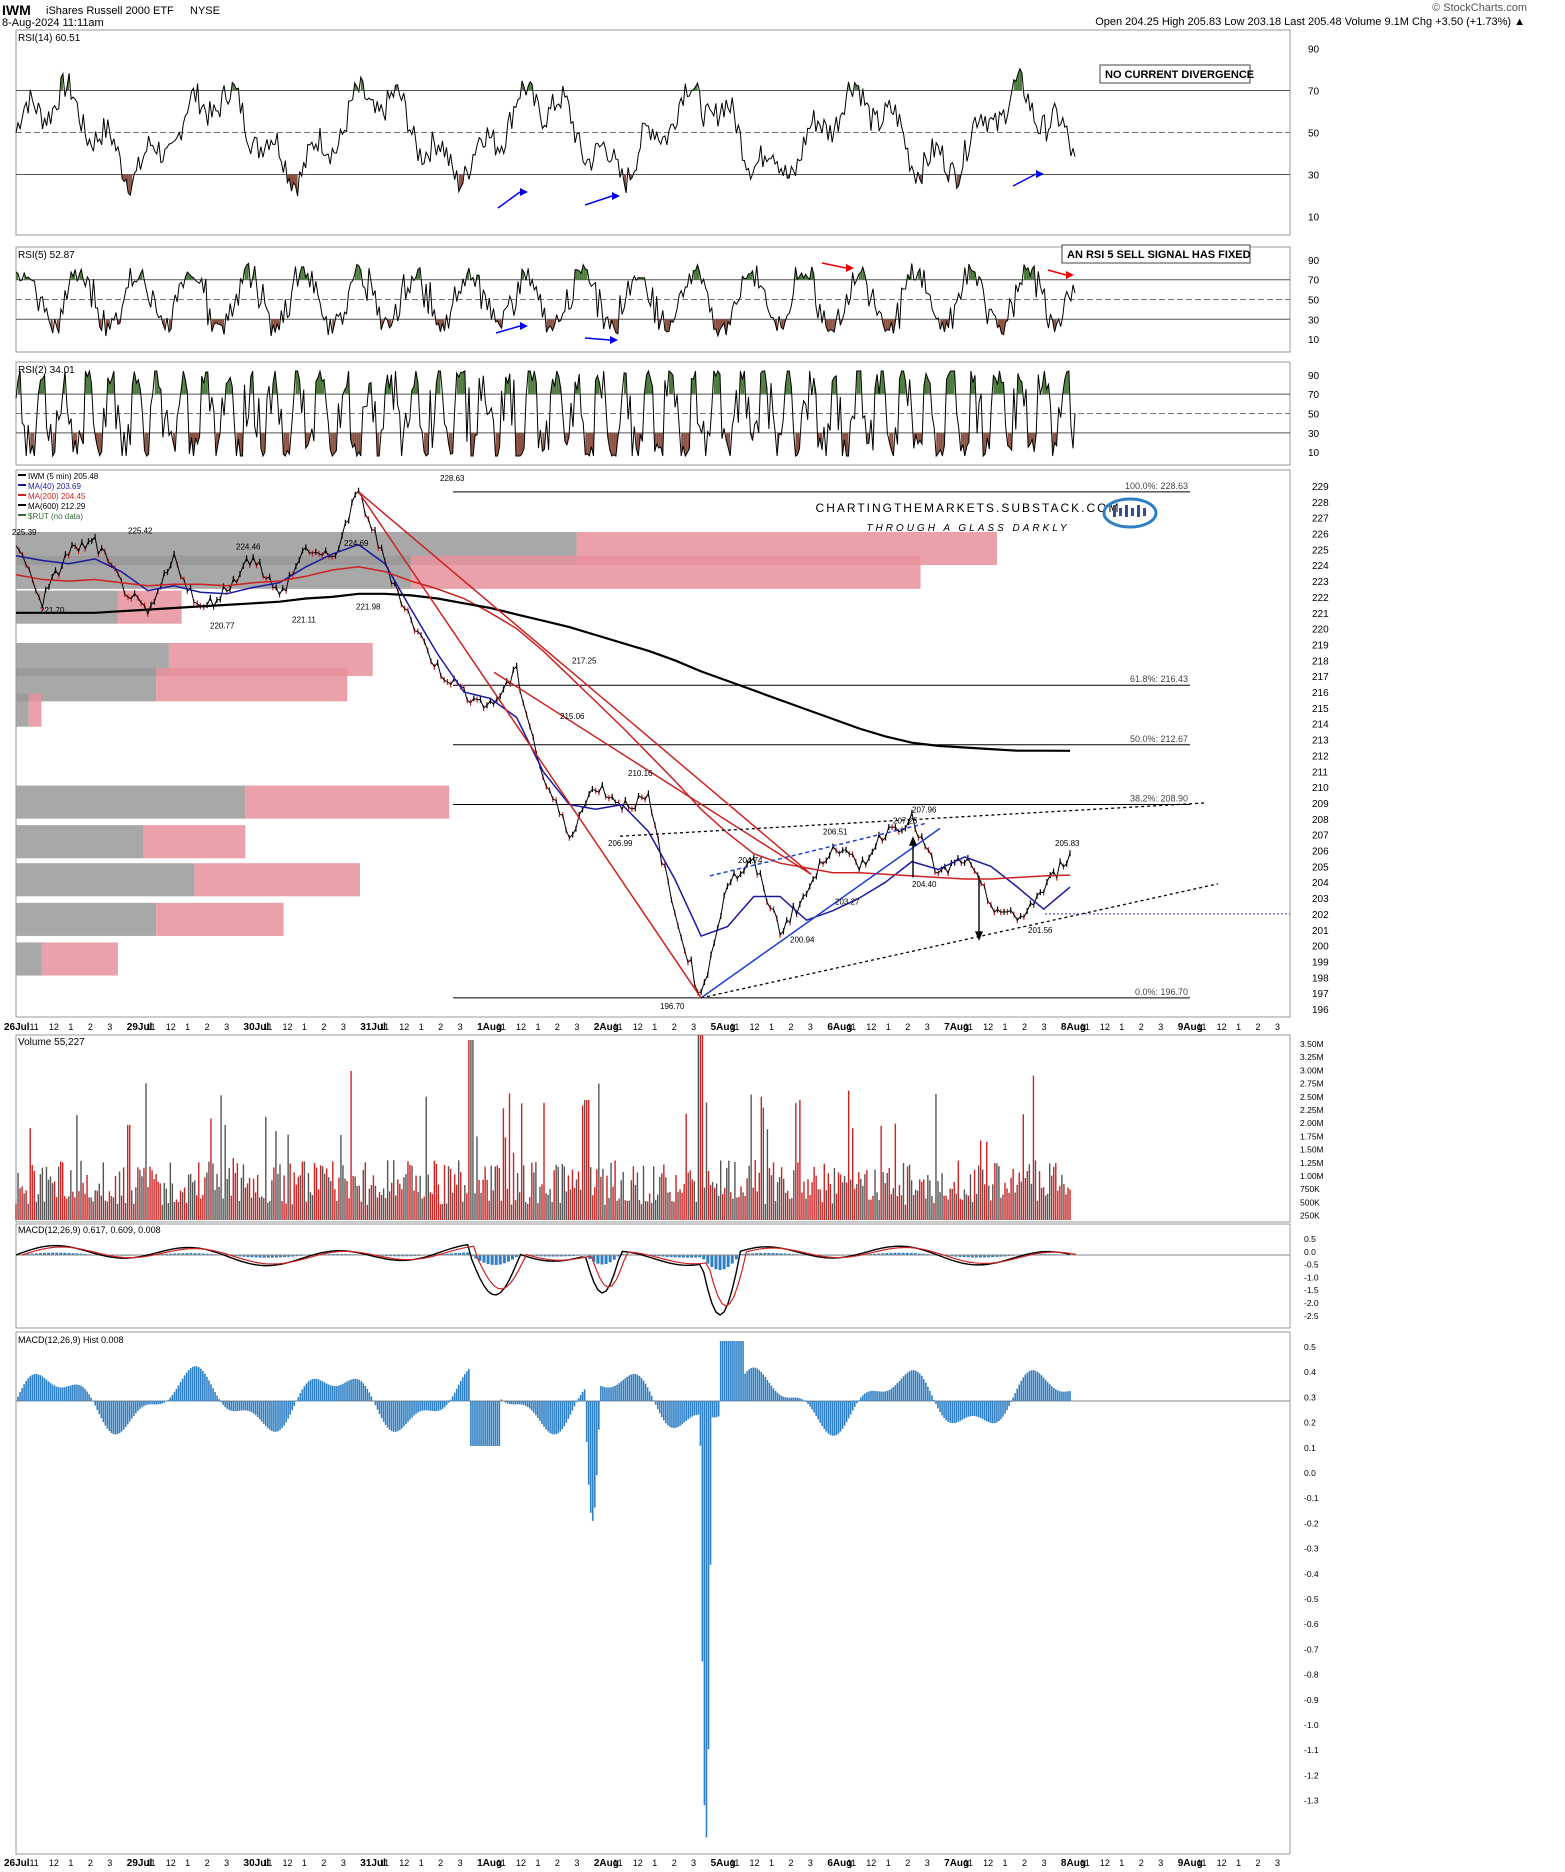 This screenshot has width=1565, height=1872. Describe the element at coordinates (1073, 1863) in the screenshot. I see `x-axis-tick-label-bottom: 8Aug` at that location.